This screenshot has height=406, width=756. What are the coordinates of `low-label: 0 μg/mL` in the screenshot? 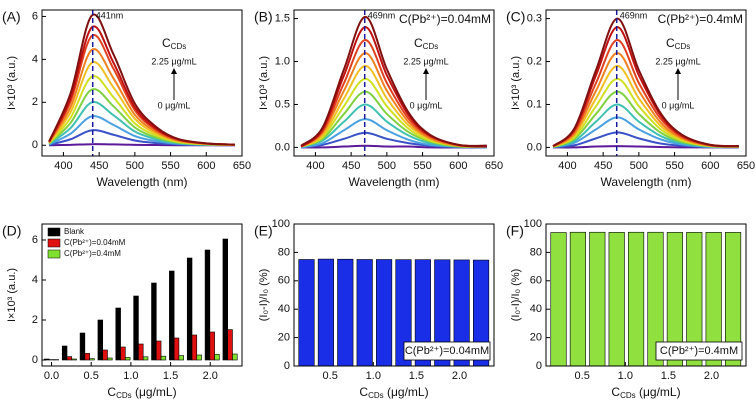 It's located at (426, 105).